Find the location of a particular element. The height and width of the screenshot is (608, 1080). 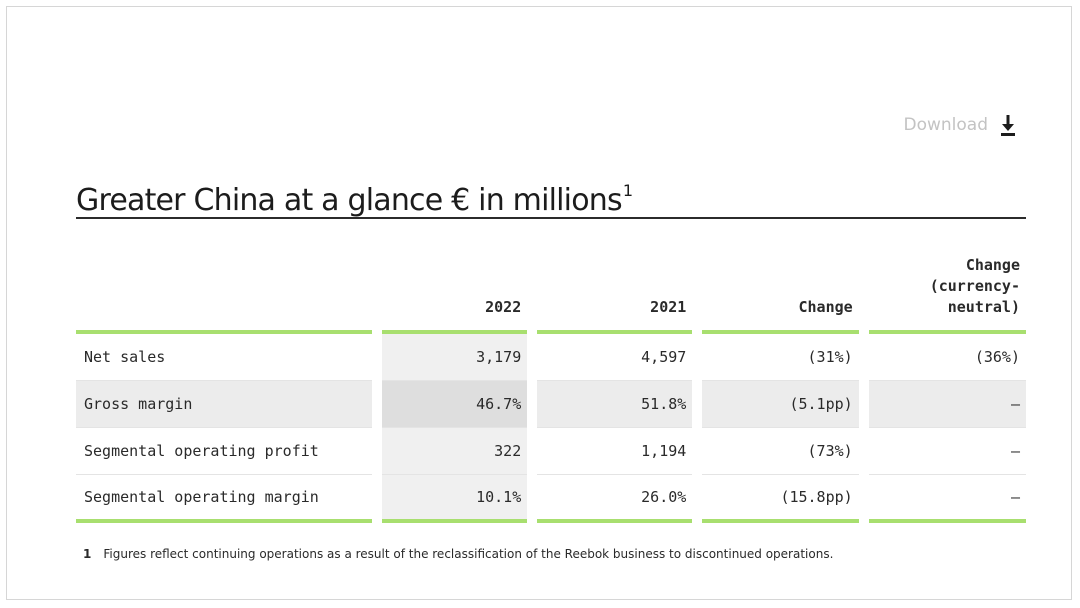

cell-change: (5.1pp) is located at coordinates (780, 404).